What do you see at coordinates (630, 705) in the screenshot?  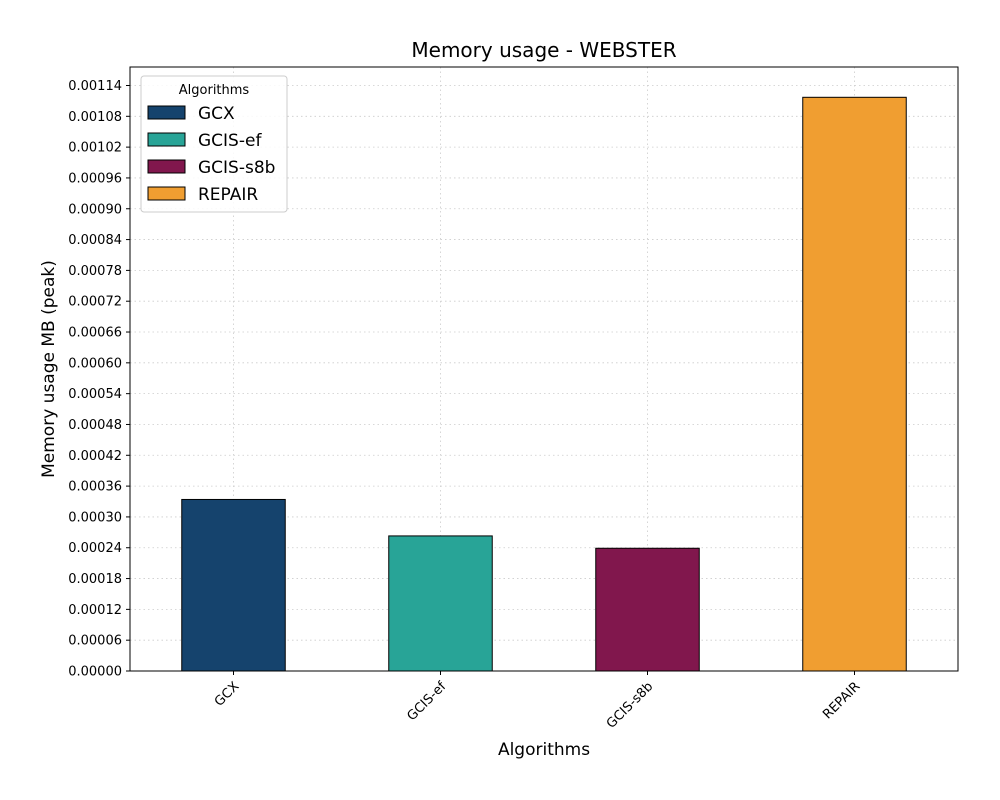 I see `x-tick-label: GCIS-s8b` at bounding box center [630, 705].